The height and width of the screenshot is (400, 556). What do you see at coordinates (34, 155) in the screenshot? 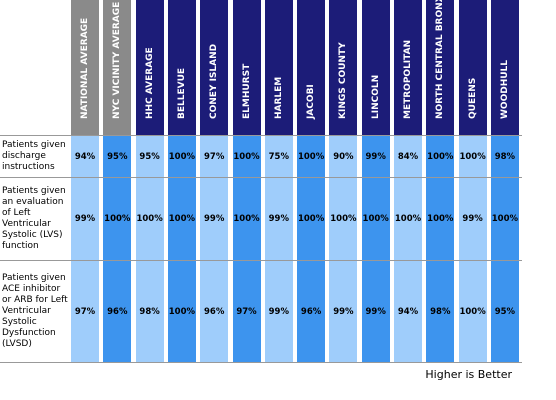
I see `row-label: Patients given discharge instructions` at bounding box center [34, 155].